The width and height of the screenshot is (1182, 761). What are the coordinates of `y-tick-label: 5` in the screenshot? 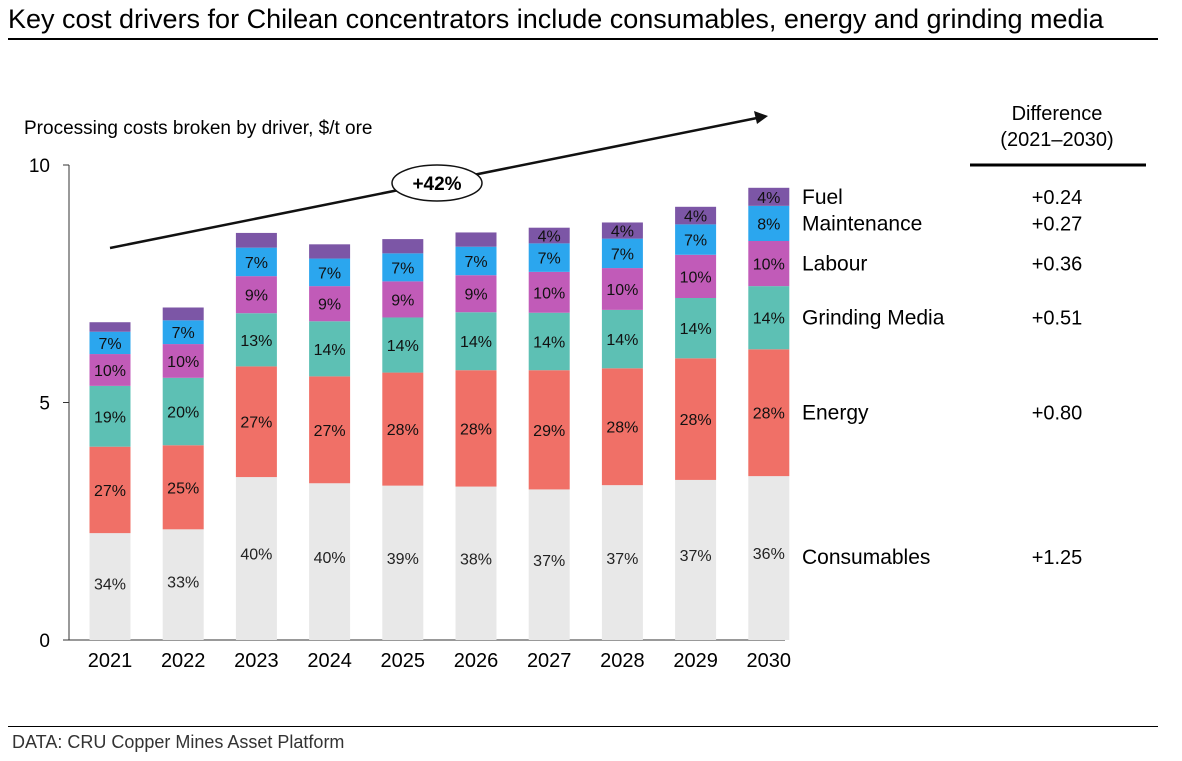 It's located at (44, 404).